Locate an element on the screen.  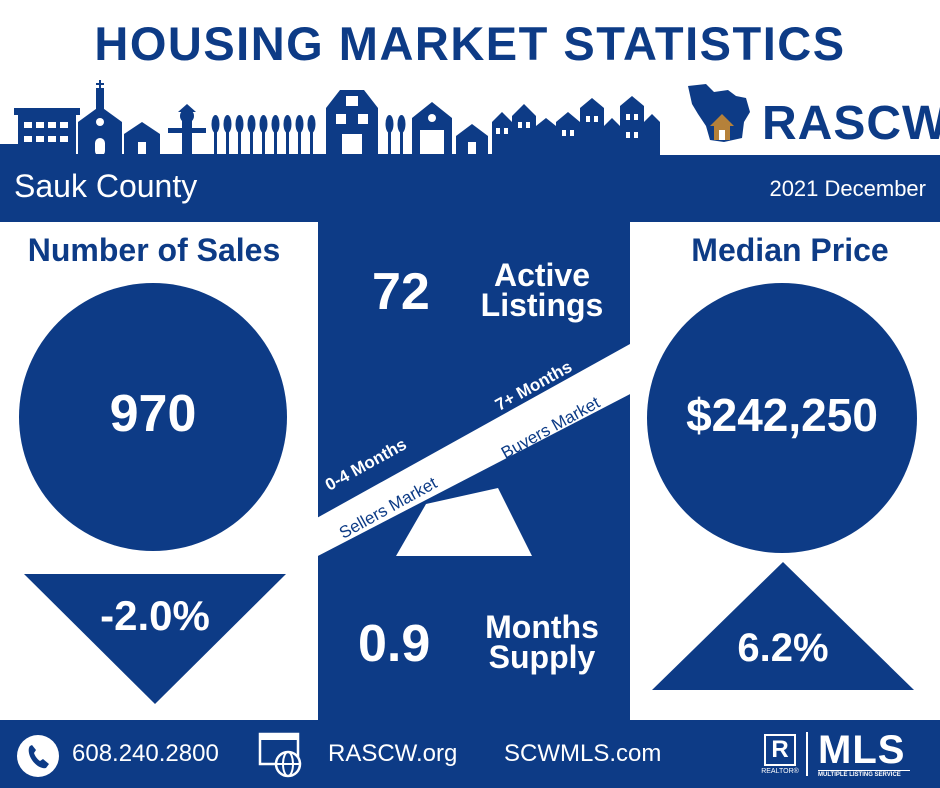
realtor-caption: REALTOR® is located at coordinates (780, 771).